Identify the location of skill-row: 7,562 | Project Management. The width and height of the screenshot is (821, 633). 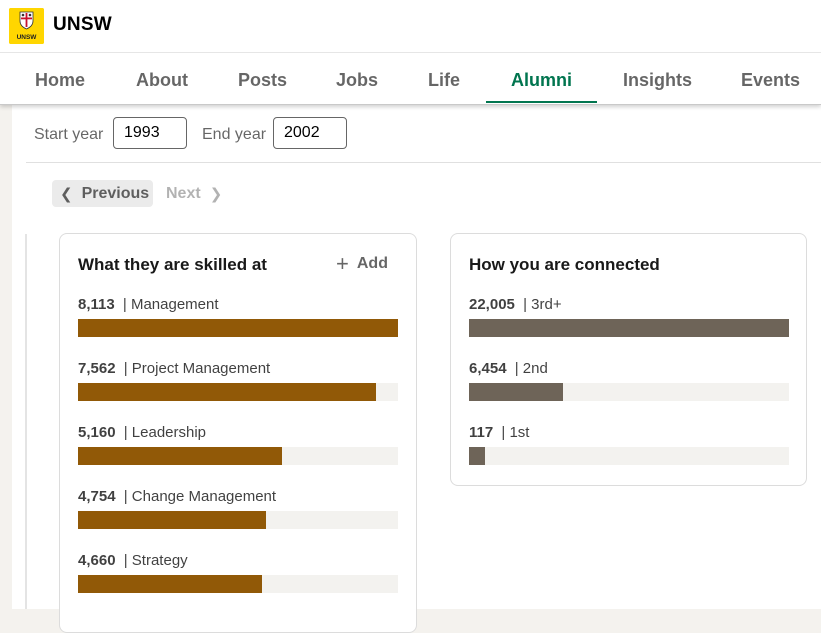
(238, 385).